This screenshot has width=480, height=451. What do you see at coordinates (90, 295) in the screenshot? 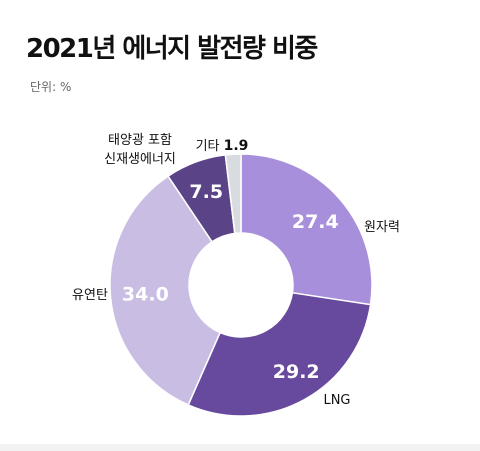
I see `category-label: 유연탄` at bounding box center [90, 295].